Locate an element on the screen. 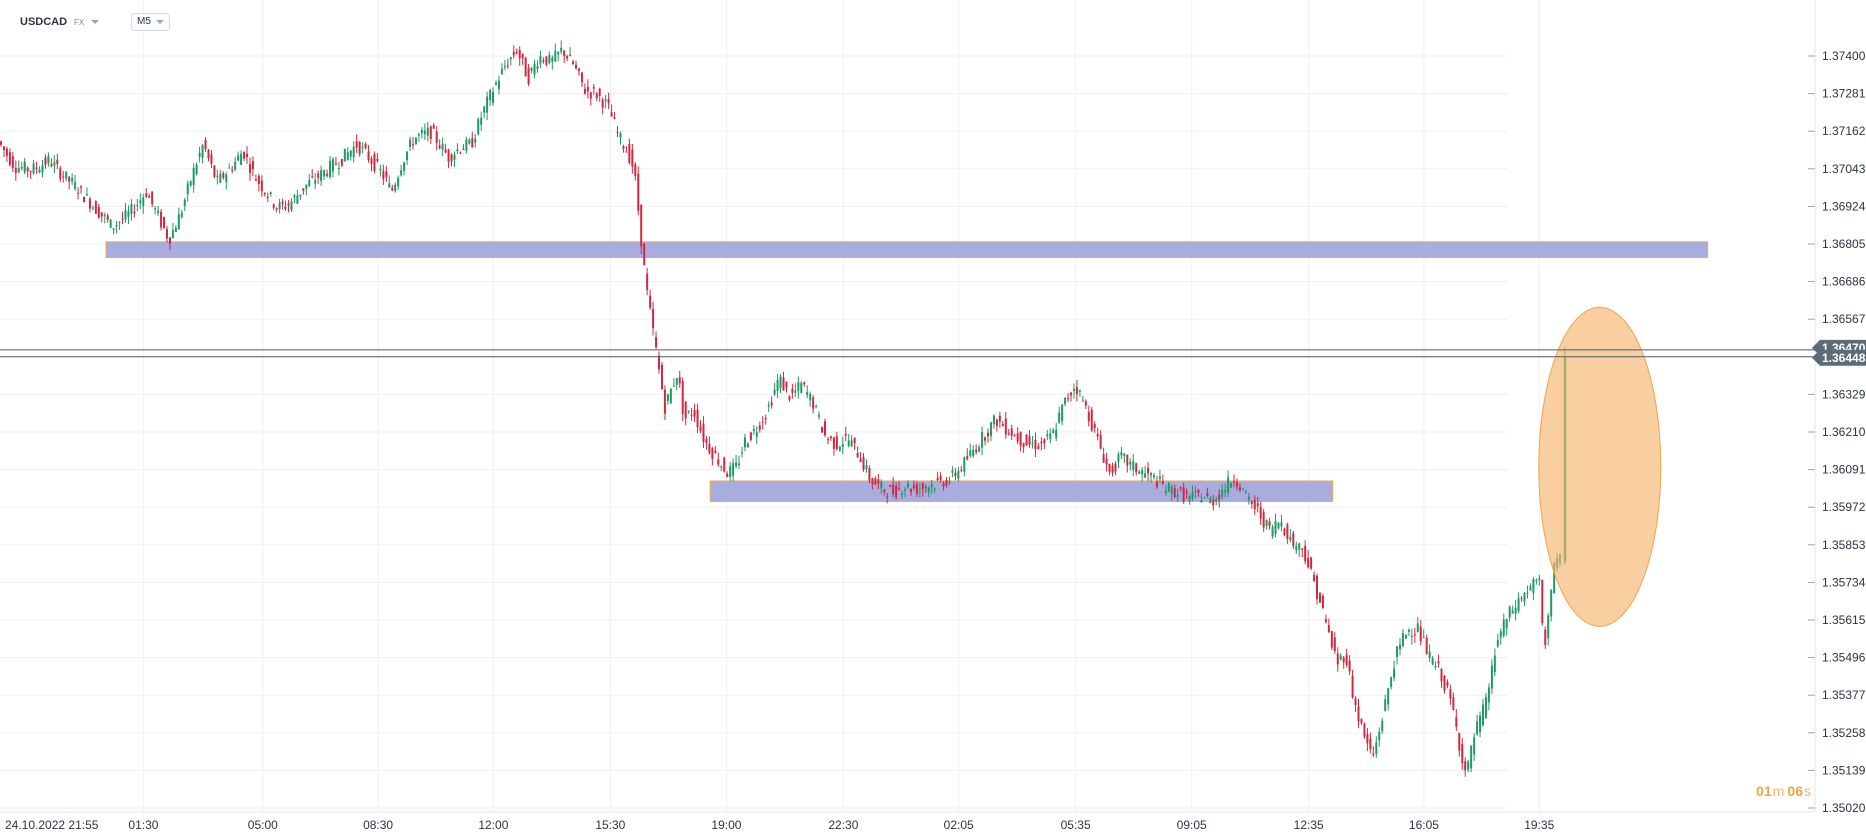  timeframe-selector: M5 is located at coordinates (150, 22).